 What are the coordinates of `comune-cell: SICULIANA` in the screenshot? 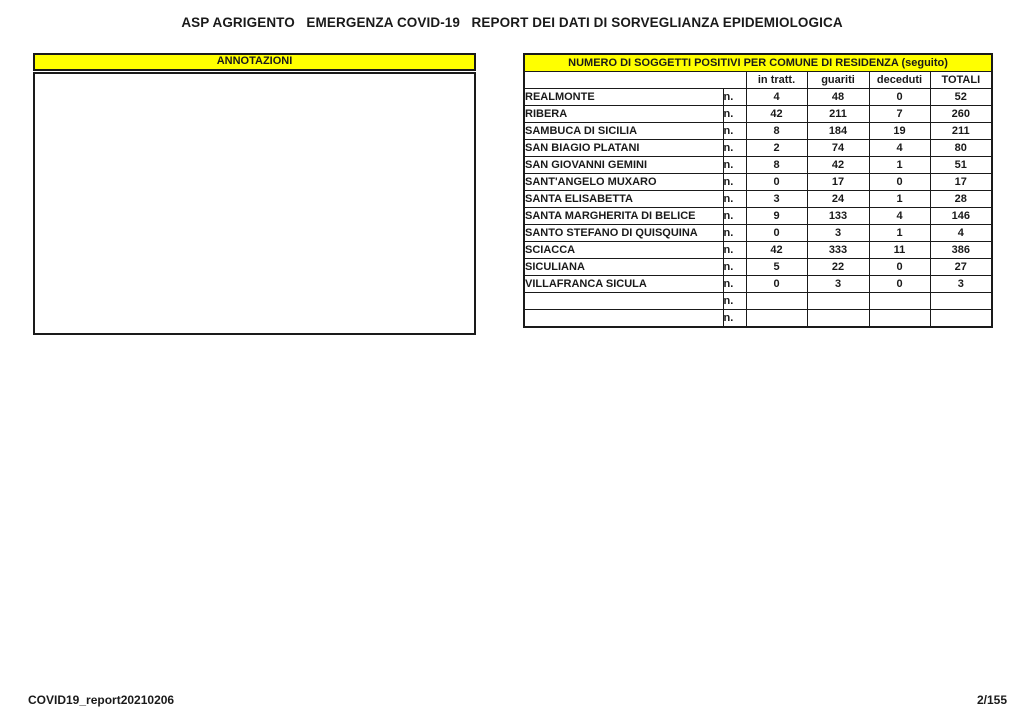 It's located at (623, 267).